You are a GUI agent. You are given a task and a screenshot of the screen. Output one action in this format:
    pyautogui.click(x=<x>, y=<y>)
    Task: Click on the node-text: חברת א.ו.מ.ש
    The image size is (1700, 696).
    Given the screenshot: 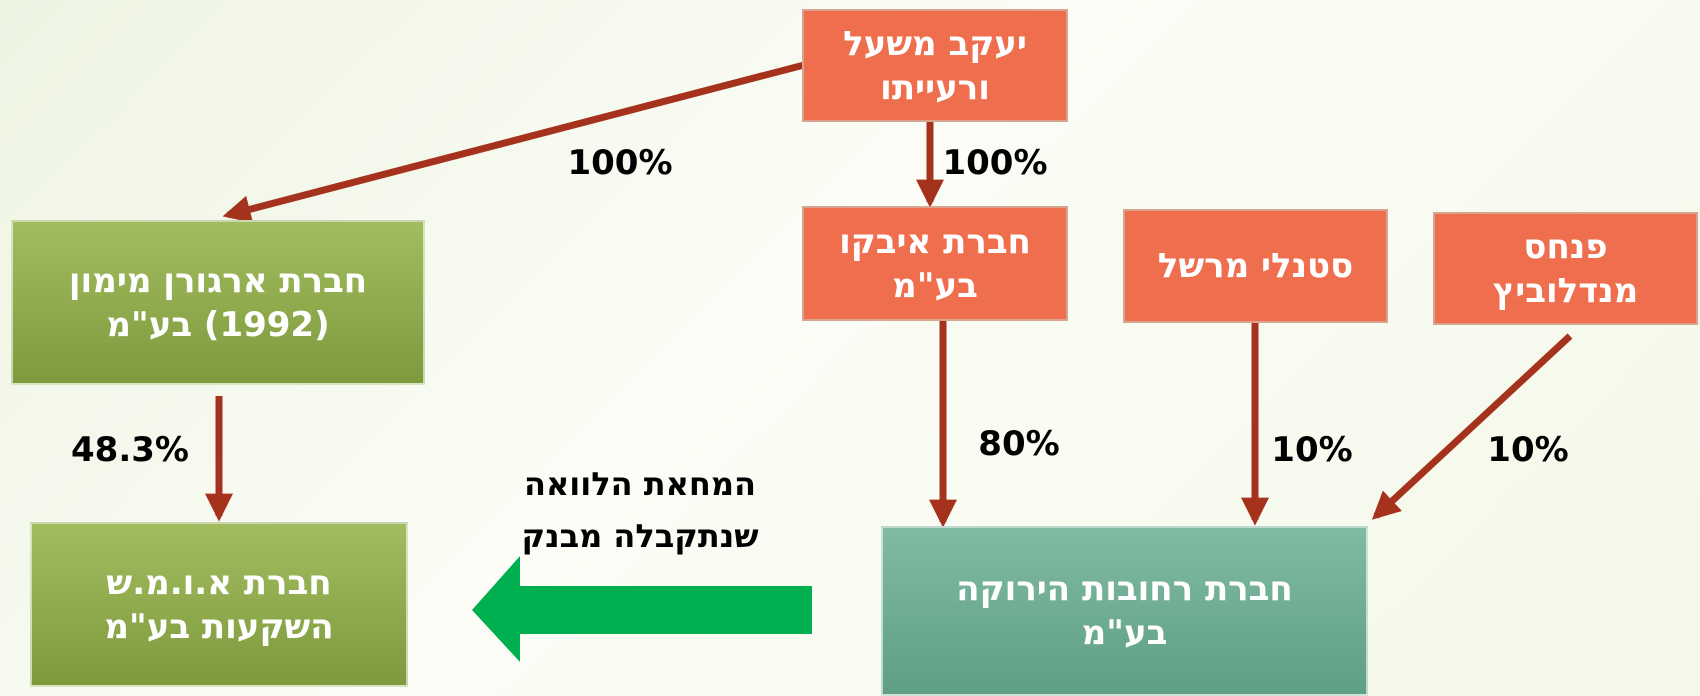 What is the action you would take?
    pyautogui.click(x=219, y=582)
    